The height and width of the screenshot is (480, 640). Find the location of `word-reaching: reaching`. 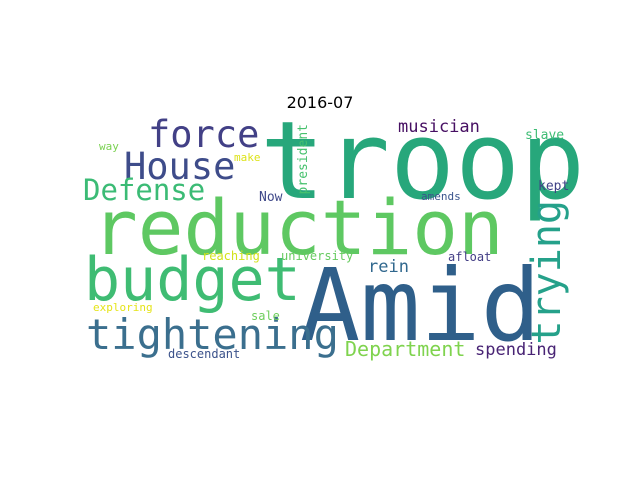

word-reaching: reaching is located at coordinates (231, 256).